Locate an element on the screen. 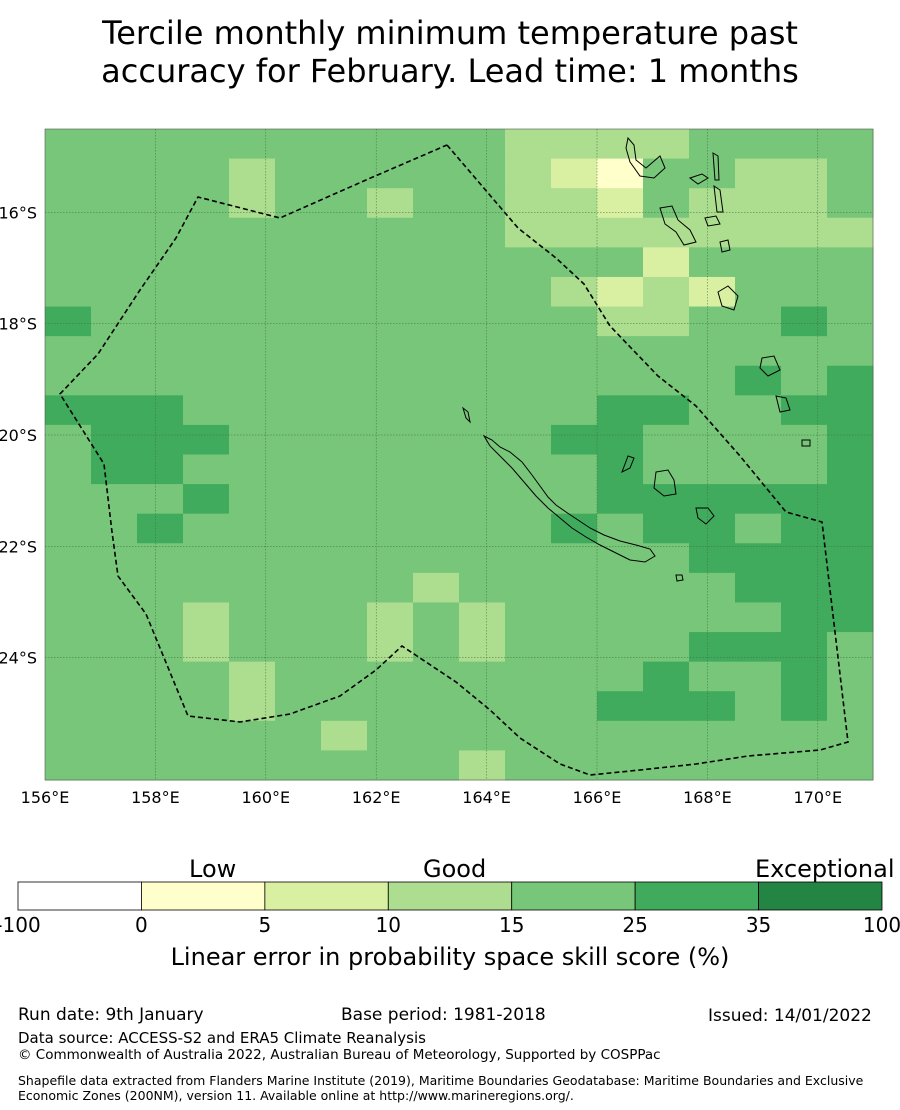  colorbar-tick: 100 is located at coordinates (881, 925).